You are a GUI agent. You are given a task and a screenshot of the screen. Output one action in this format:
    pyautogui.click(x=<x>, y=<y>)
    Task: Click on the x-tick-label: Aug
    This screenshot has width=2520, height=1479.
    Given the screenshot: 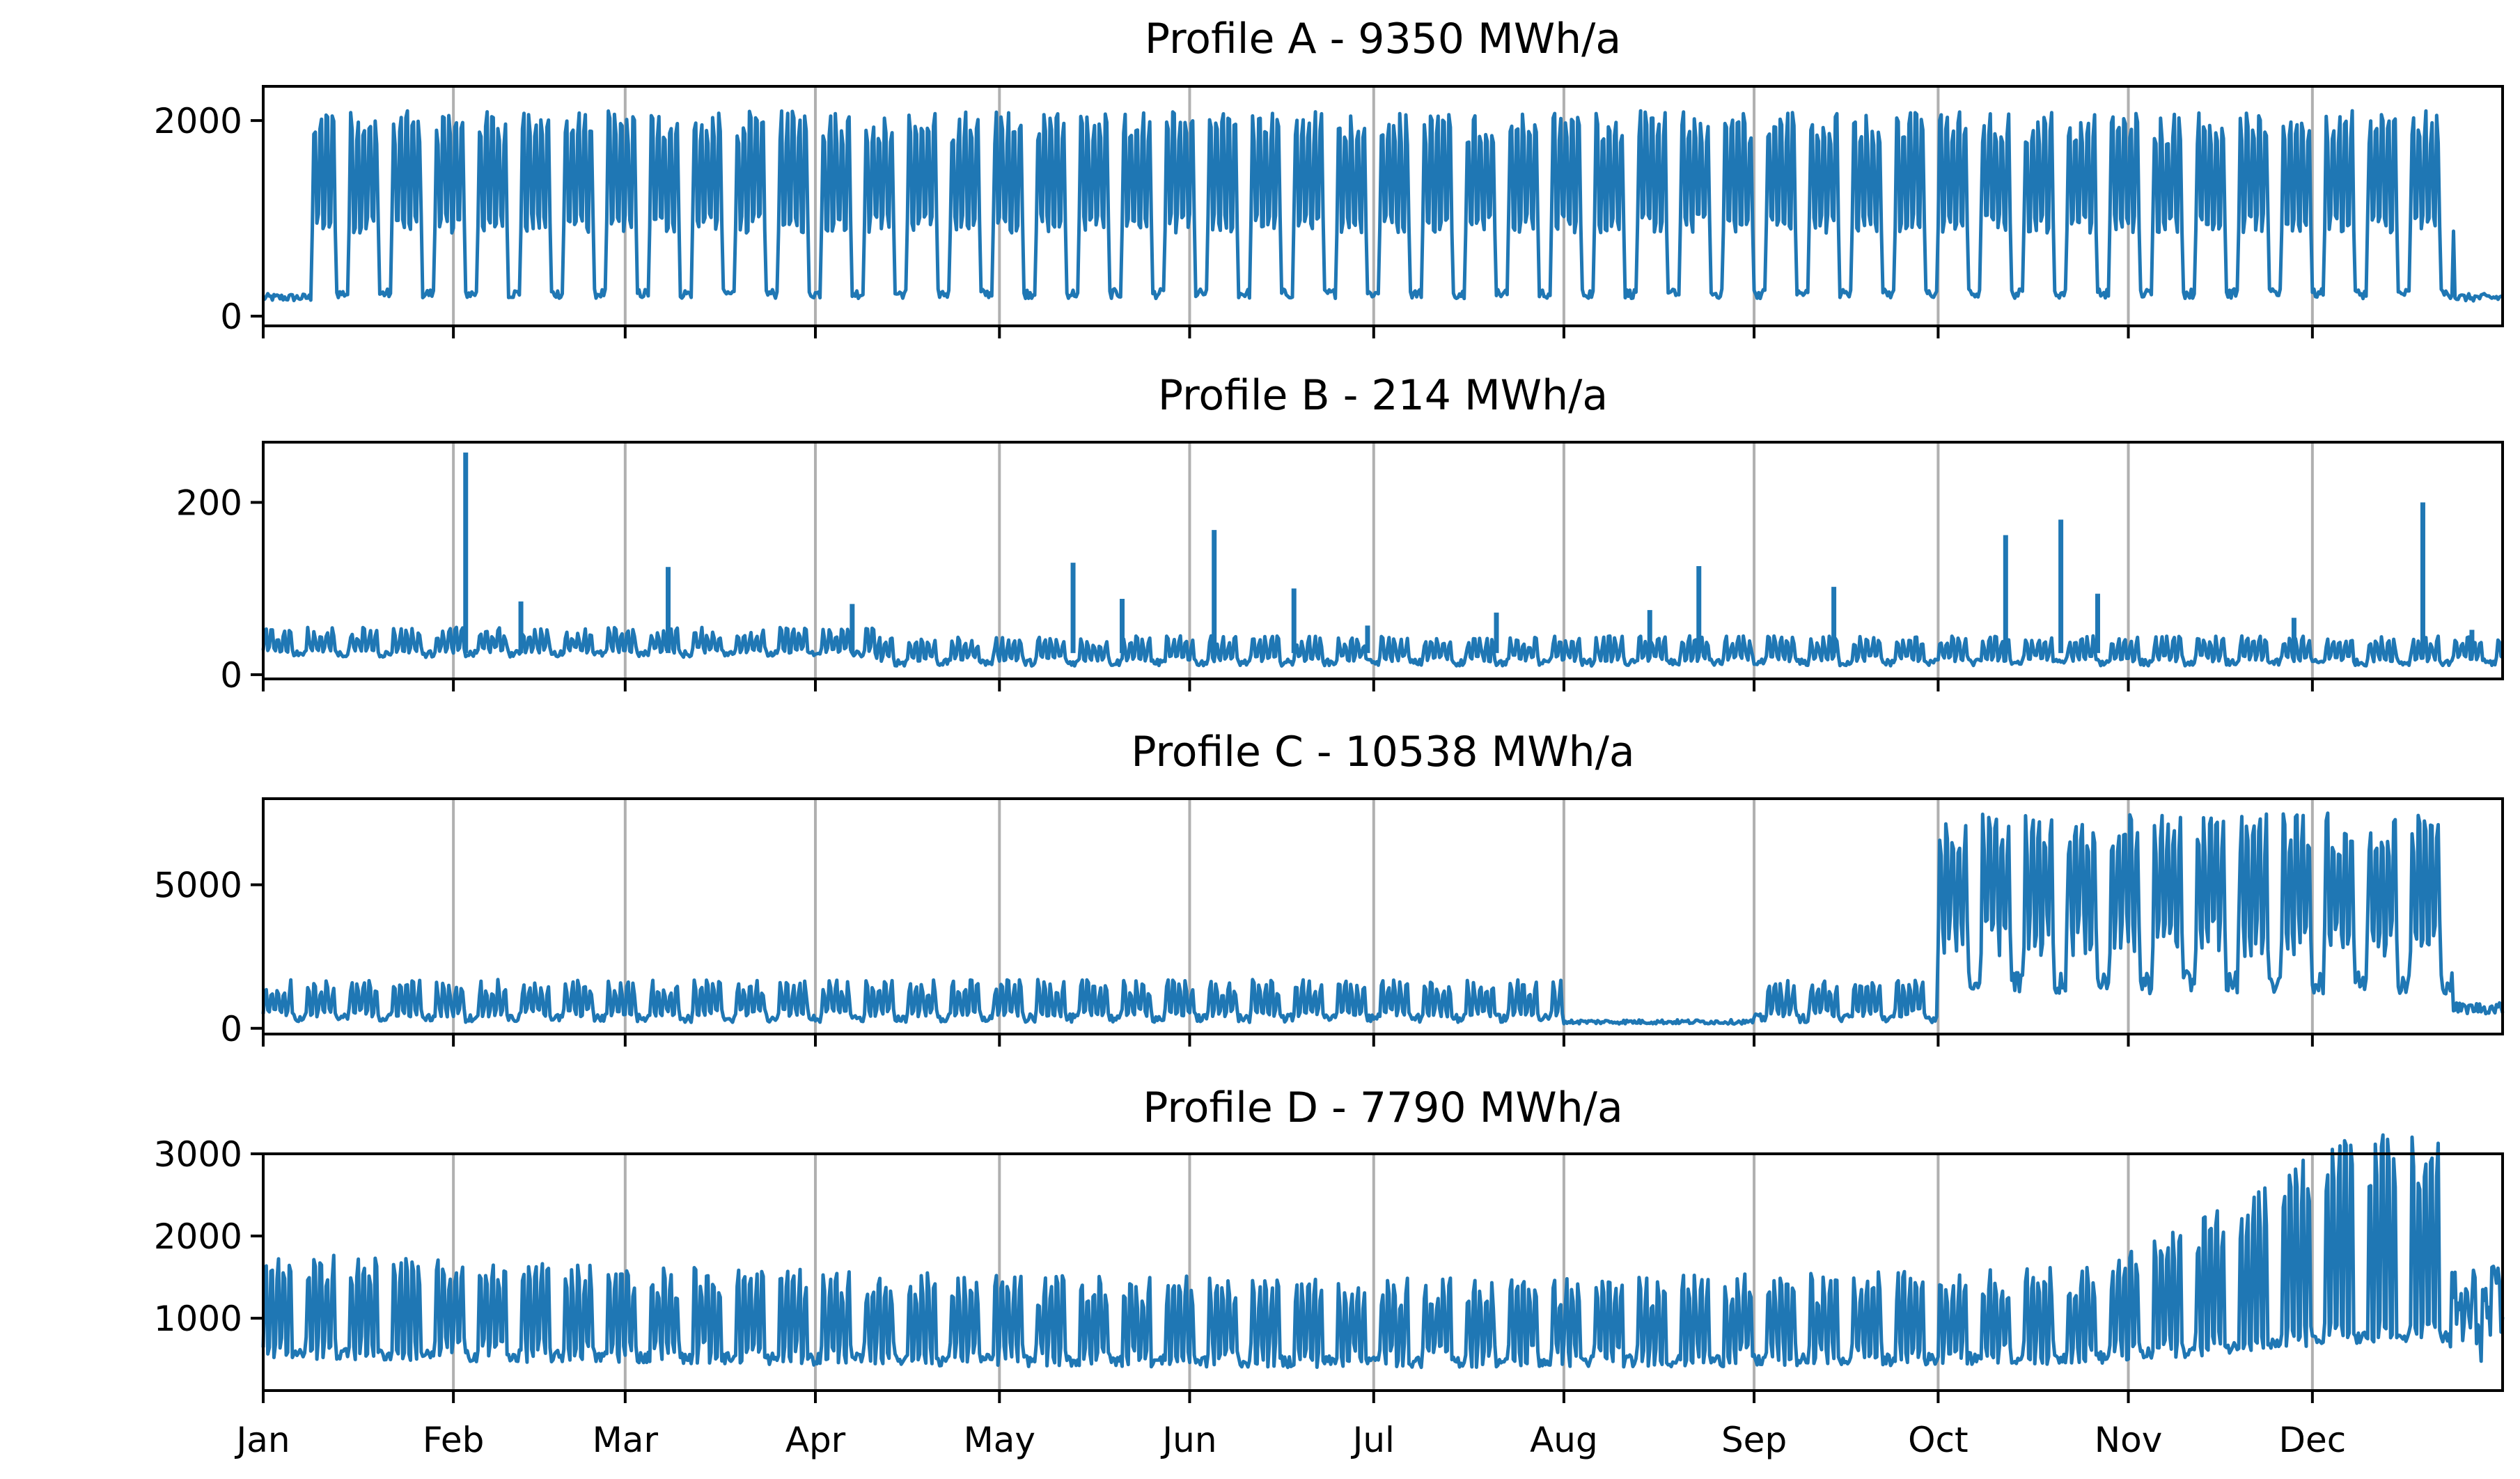 What is the action you would take?
    pyautogui.click(x=1564, y=1440)
    